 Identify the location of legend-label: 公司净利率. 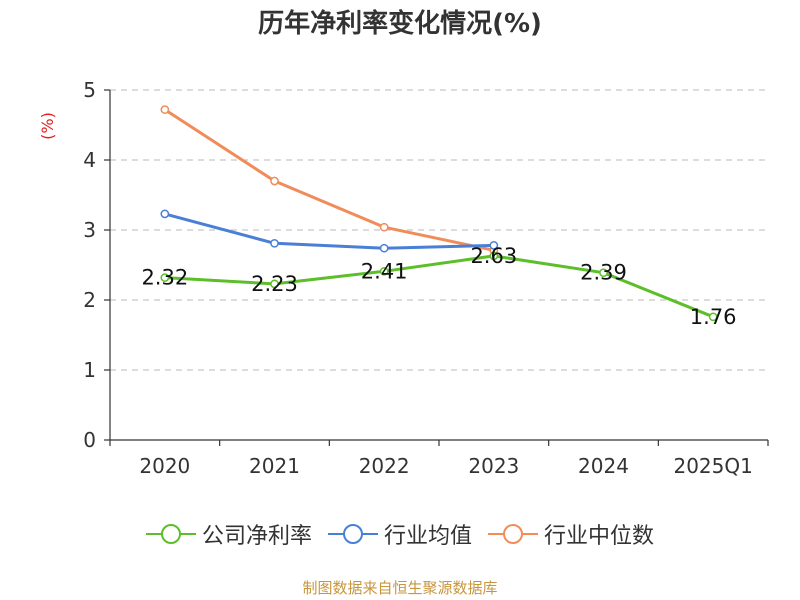
(256, 536).